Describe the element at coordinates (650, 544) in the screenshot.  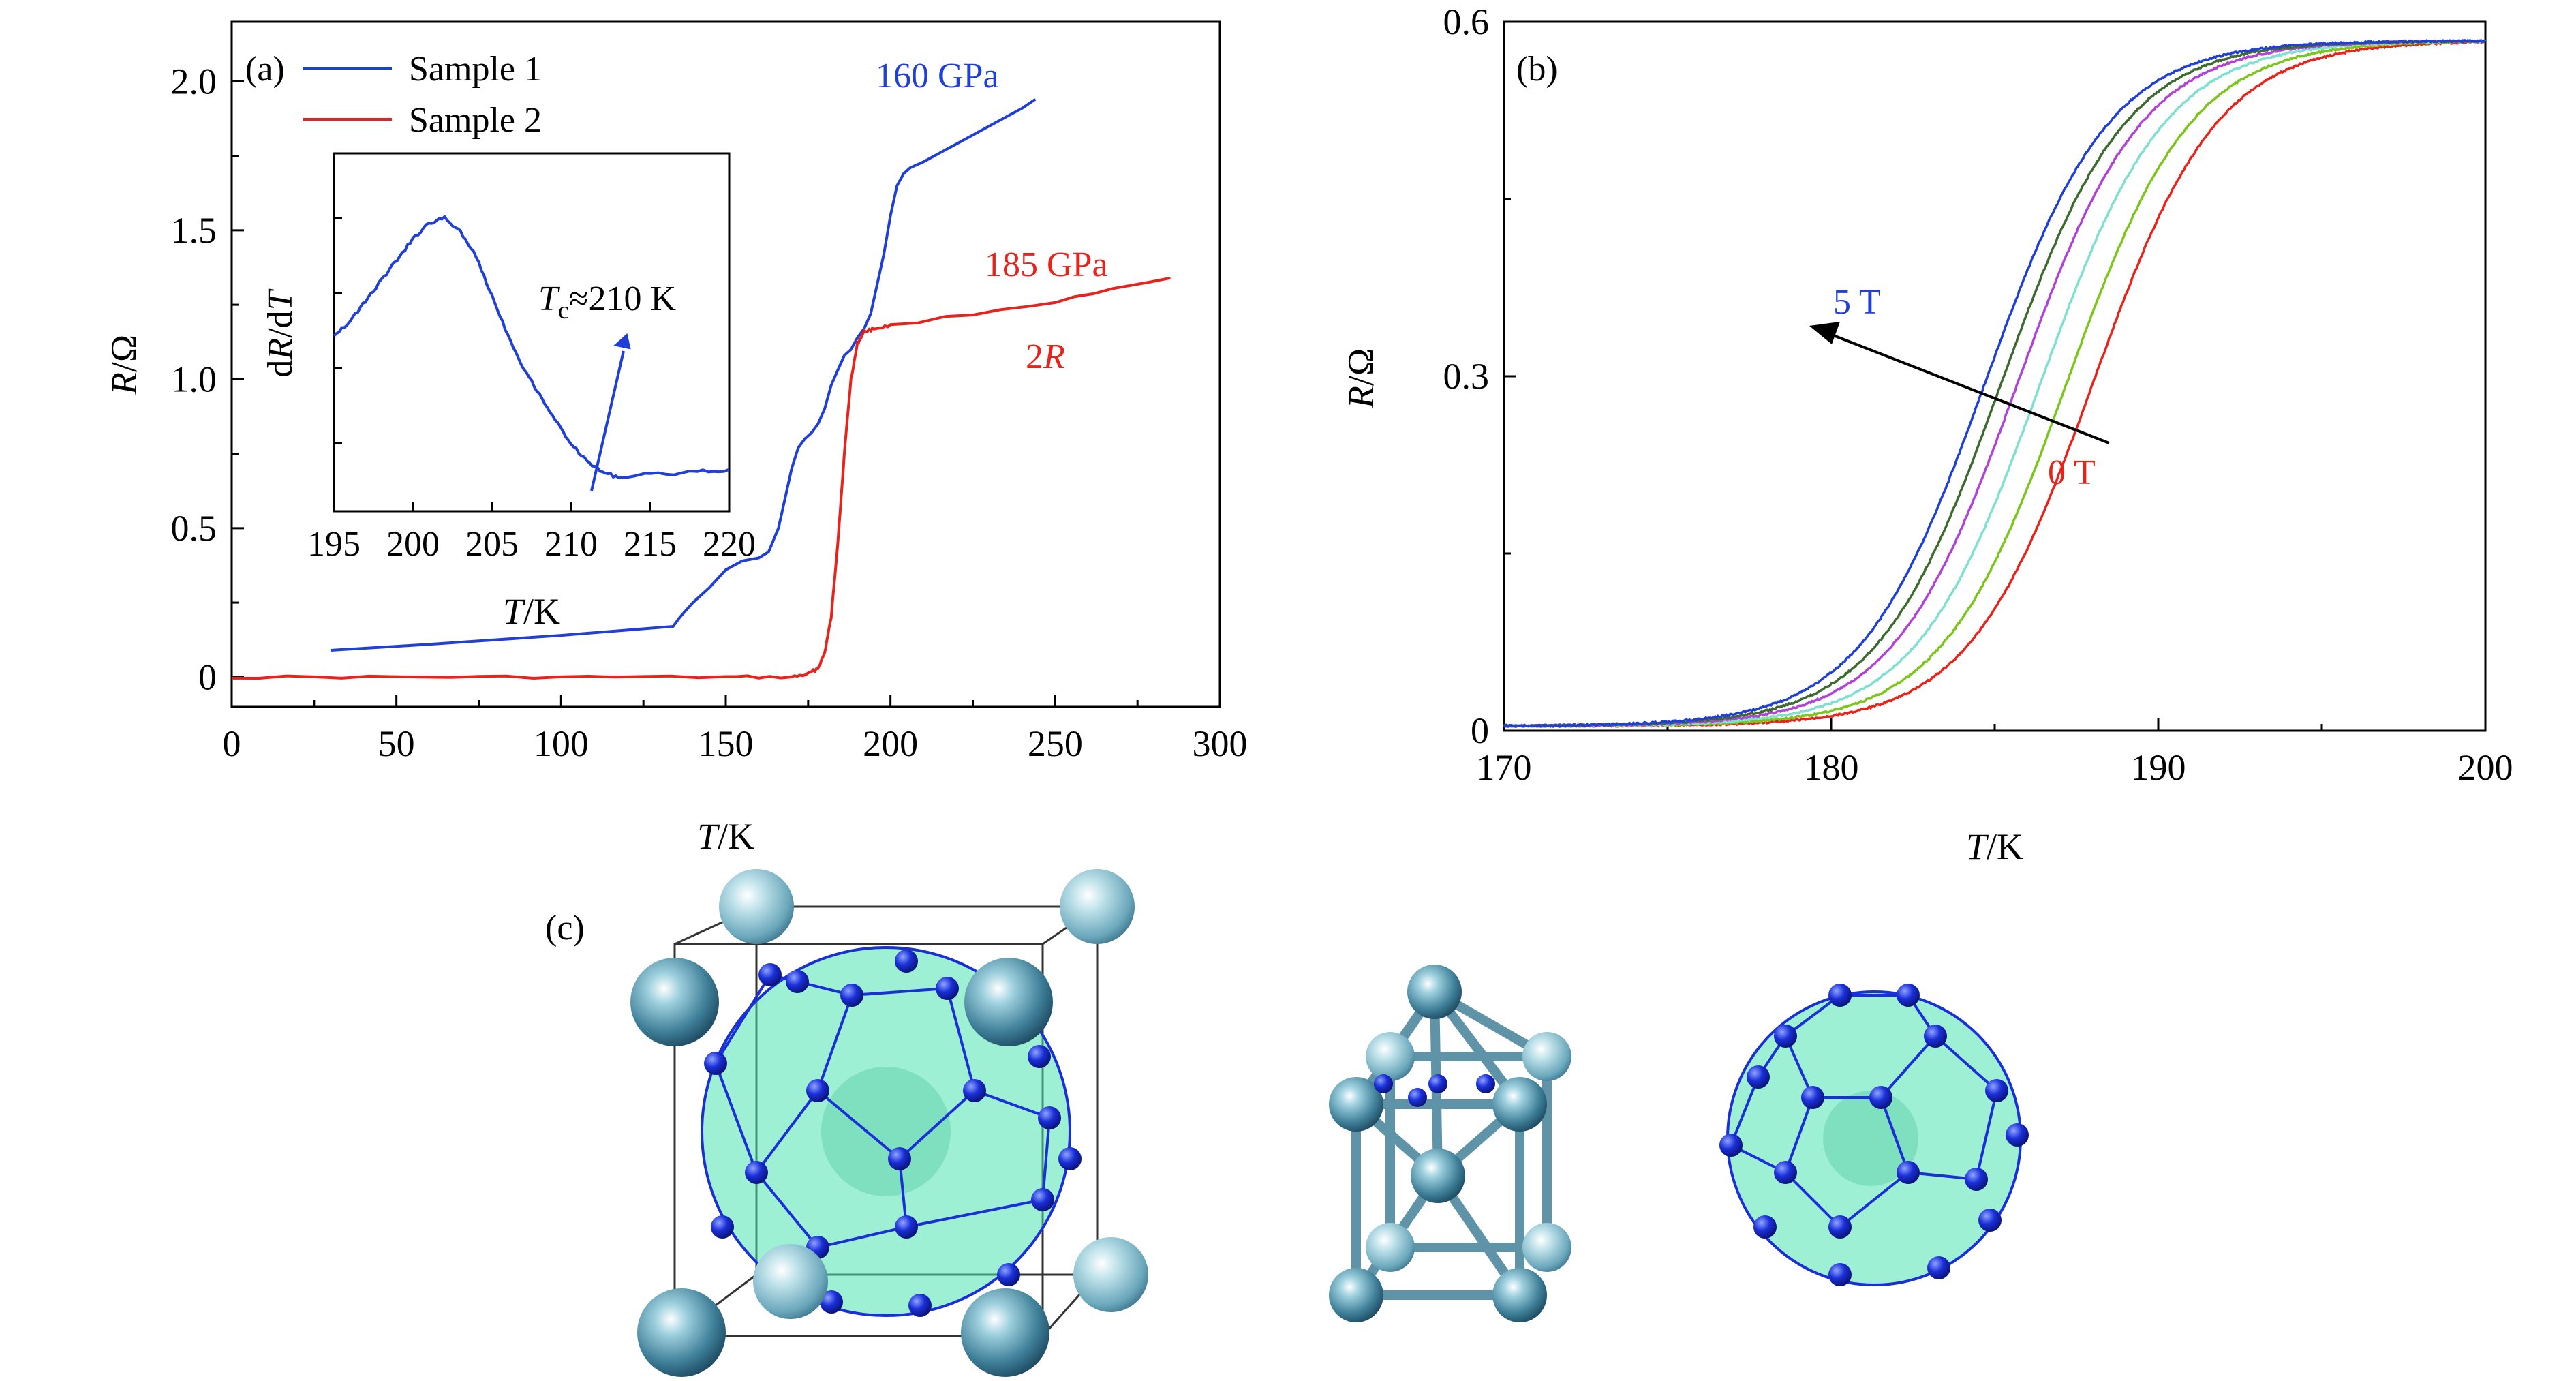
I see `inset-x-tick-label: 215` at that location.